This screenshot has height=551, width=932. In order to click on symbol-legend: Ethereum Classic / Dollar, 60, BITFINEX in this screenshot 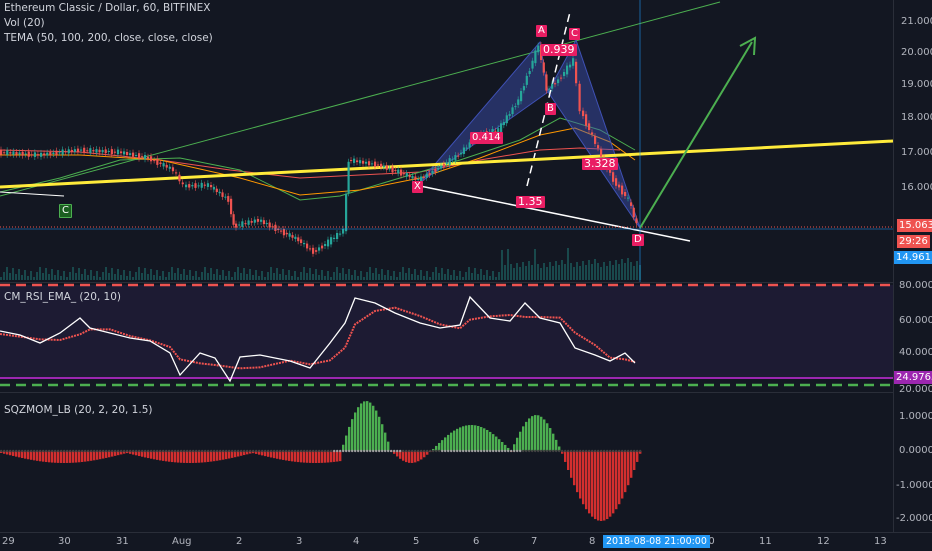, I will do `click(107, 8)`.